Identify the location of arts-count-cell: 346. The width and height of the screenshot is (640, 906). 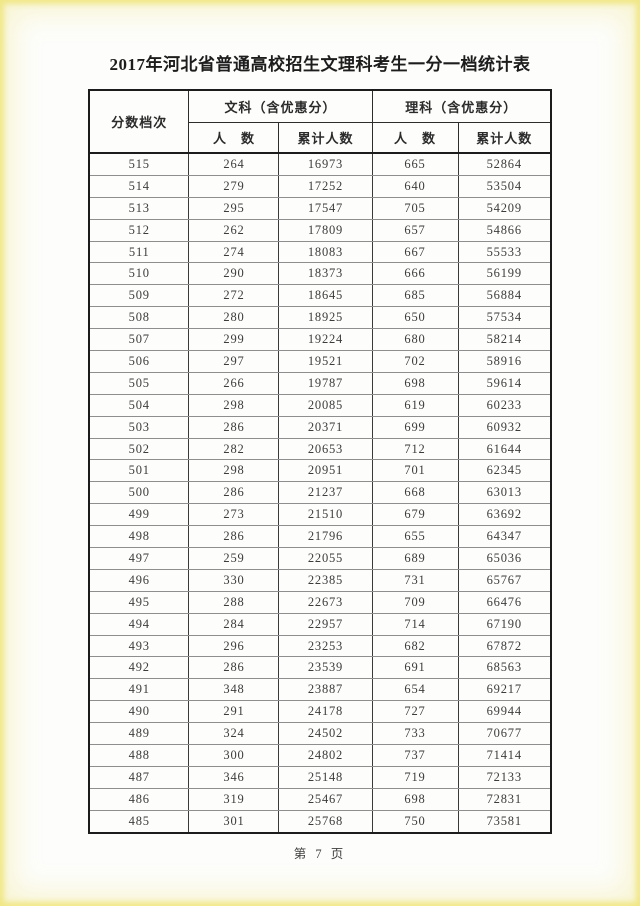
(234, 777).